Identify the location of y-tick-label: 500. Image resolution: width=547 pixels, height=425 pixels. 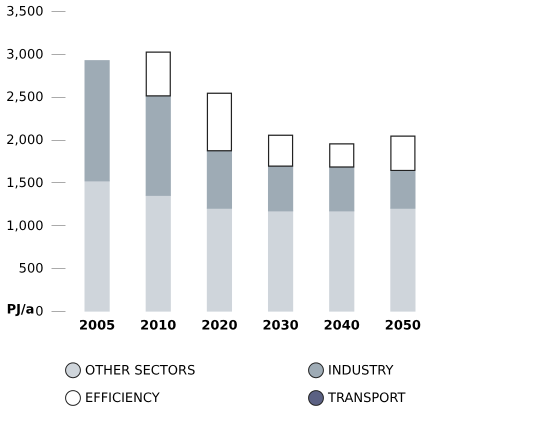
(31, 269).